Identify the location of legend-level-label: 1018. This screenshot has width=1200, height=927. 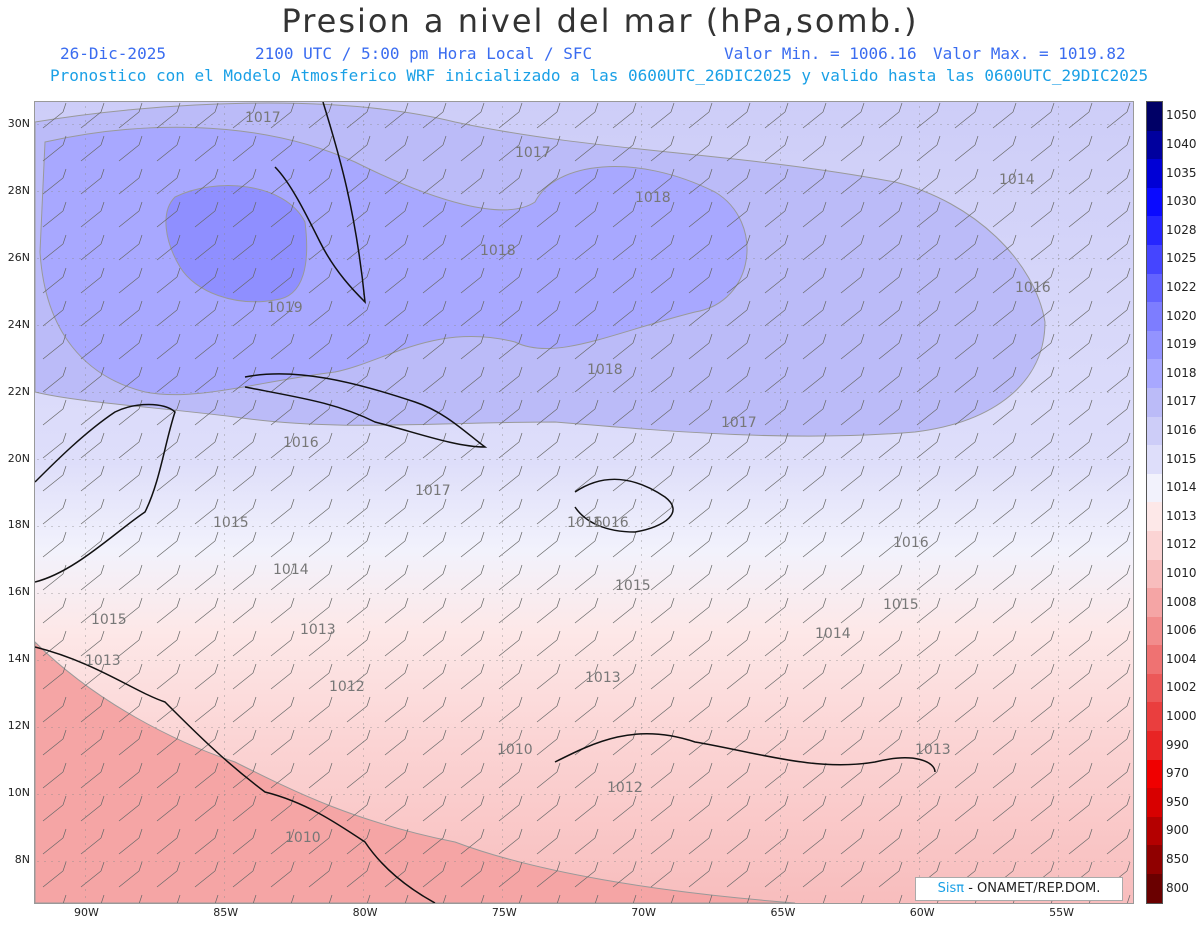
(1181, 372).